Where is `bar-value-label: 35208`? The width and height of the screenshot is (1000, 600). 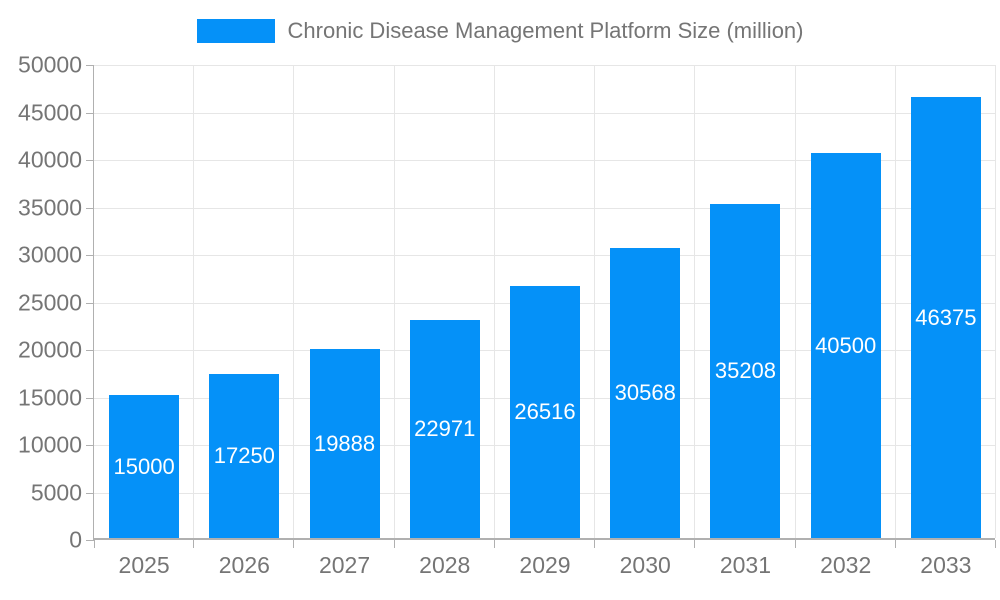 bar-value-label: 35208 is located at coordinates (745, 370).